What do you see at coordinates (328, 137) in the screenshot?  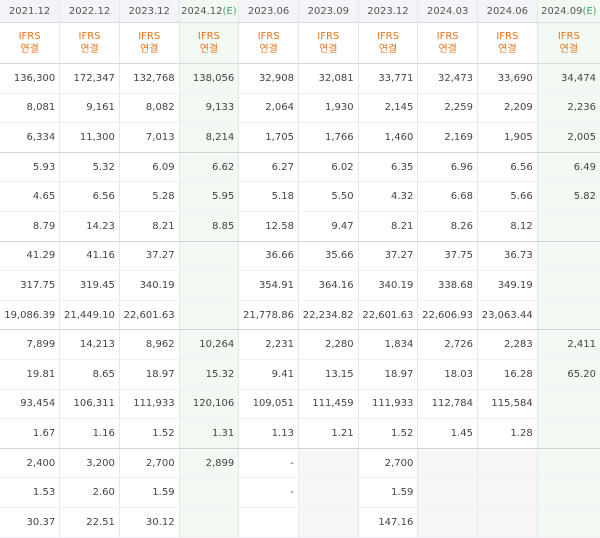 I see `value-cell: 1,766` at bounding box center [328, 137].